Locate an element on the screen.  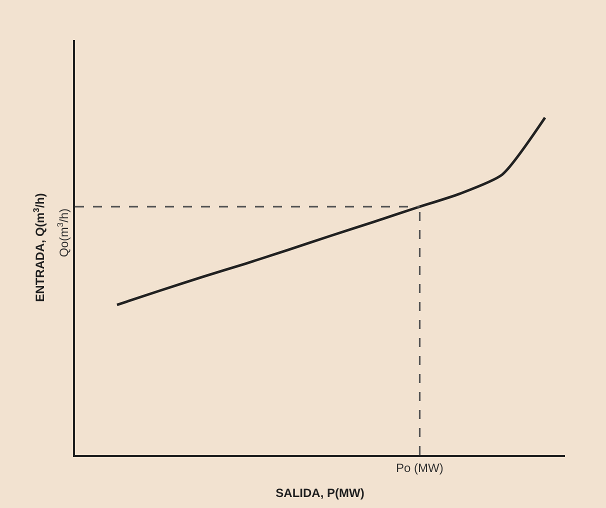
text: Po (MW) is located at coordinates (420, 468).